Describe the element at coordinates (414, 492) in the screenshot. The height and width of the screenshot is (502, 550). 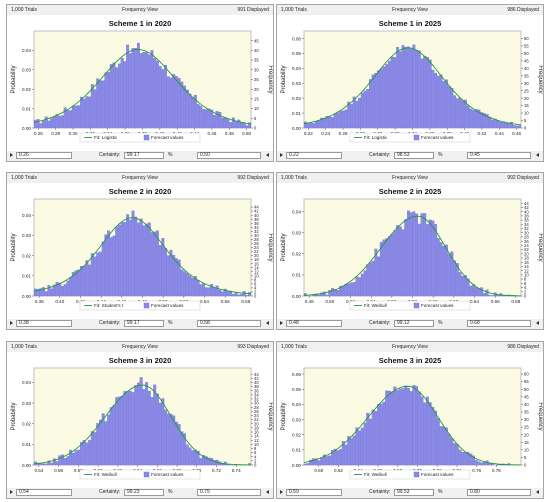
I see `certainty-field: 99.53` at that location.